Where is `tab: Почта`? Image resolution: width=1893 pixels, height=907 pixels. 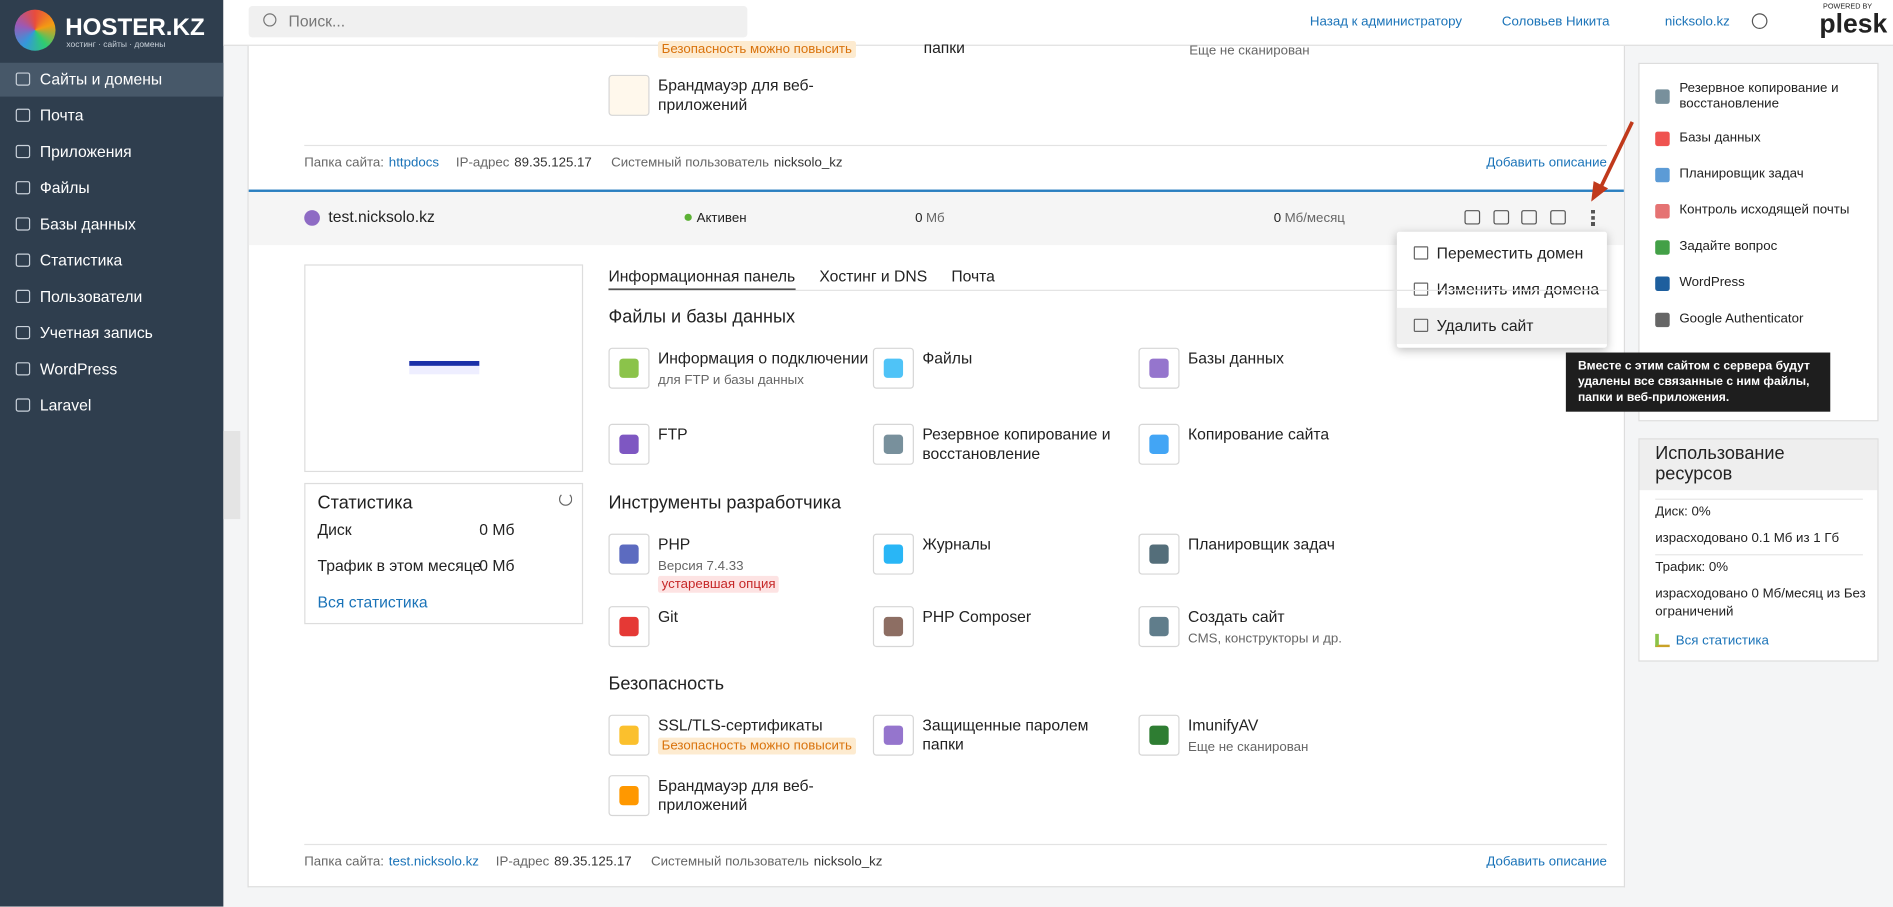 tab: Почта is located at coordinates (973, 275).